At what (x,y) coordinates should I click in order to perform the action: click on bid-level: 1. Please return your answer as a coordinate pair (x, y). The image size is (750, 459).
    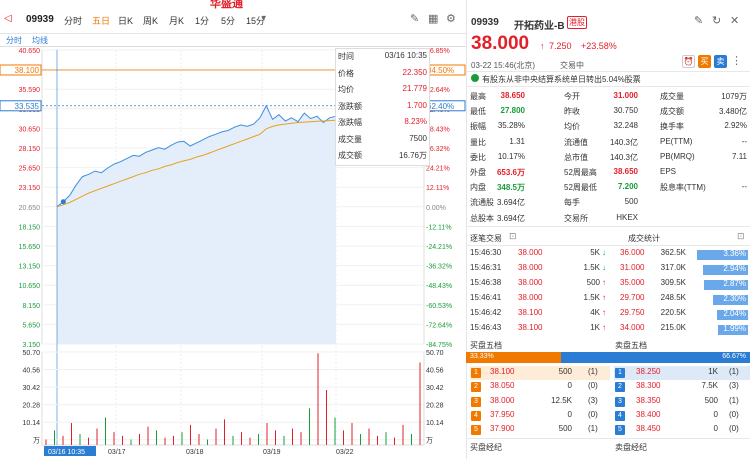
    Looking at the image, I should click on (476, 373).